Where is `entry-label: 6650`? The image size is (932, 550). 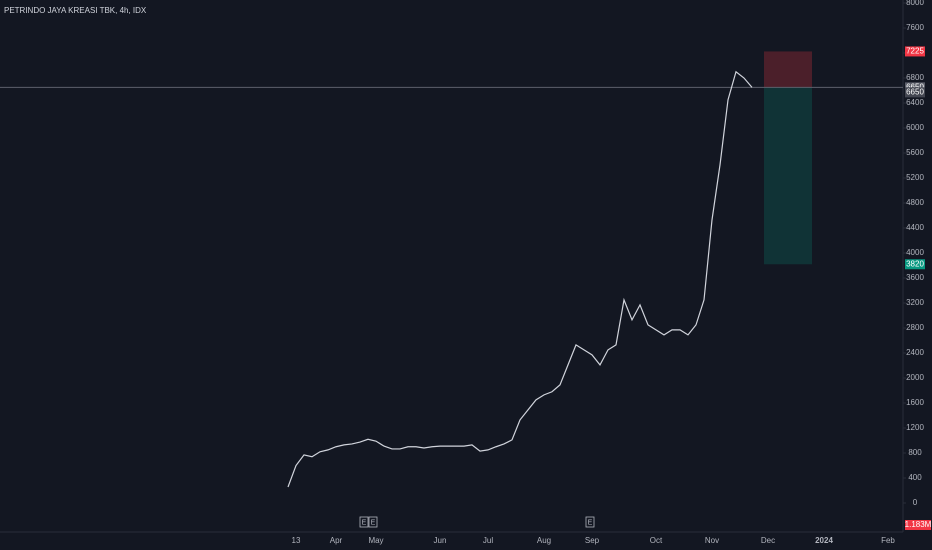
entry-label: 6650 is located at coordinates (915, 91).